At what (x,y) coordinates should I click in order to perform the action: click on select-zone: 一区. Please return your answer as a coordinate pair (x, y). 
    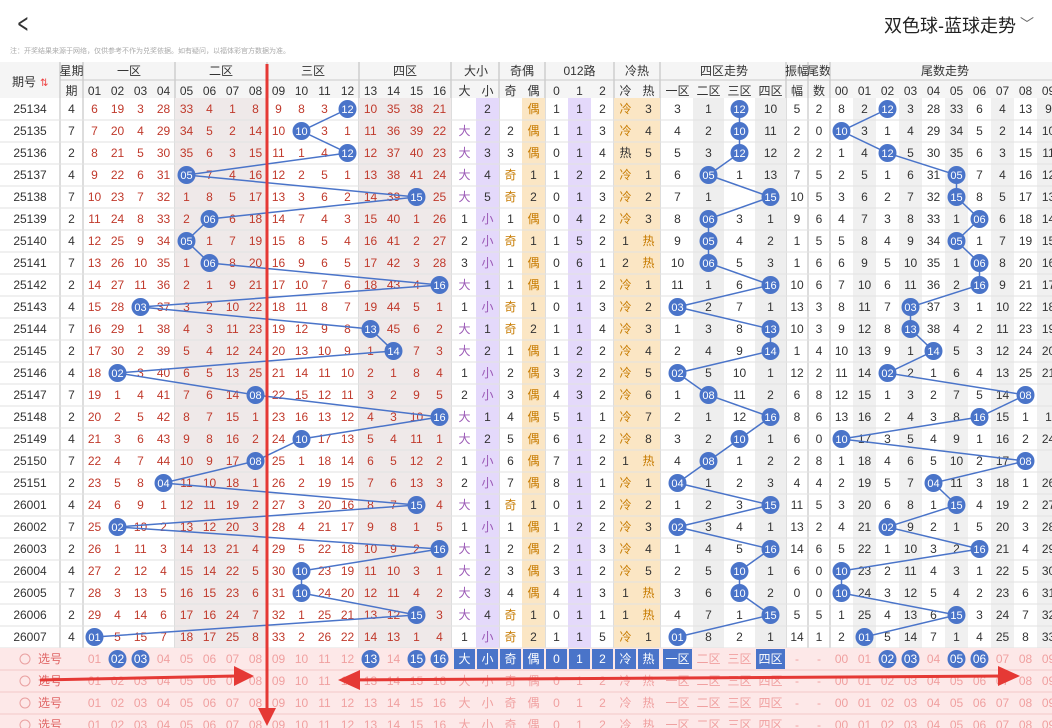
    Looking at the image, I should click on (677, 703).